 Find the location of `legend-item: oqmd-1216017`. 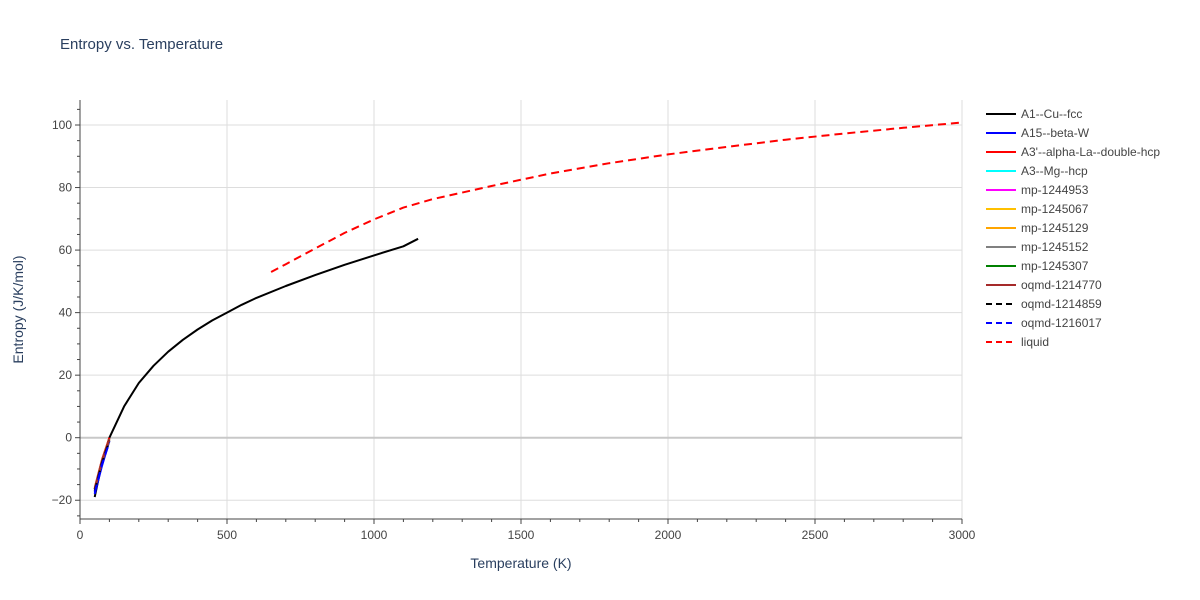

legend-item: oqmd-1216017 is located at coordinates (1044, 323).